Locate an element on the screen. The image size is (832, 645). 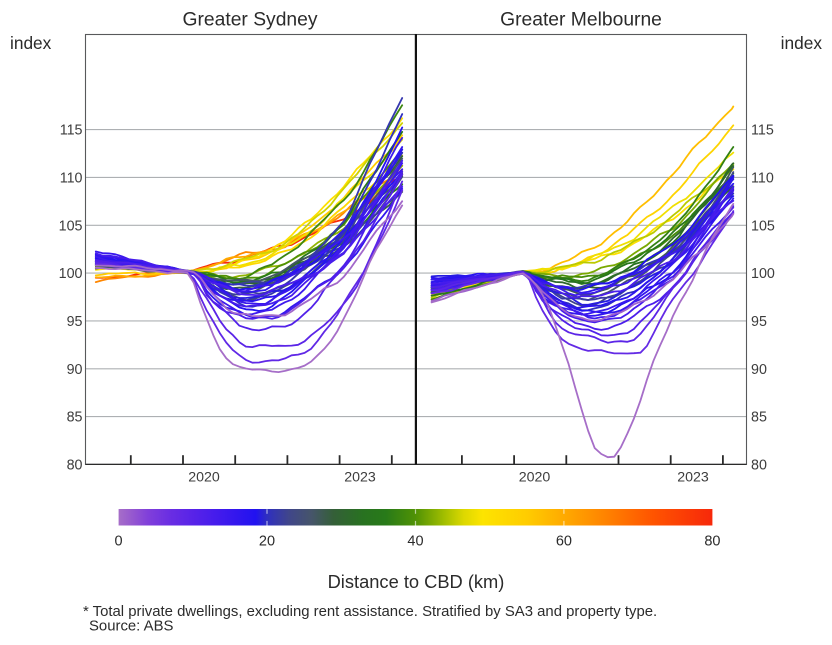
svg-text: 60 is located at coordinates (564, 542).